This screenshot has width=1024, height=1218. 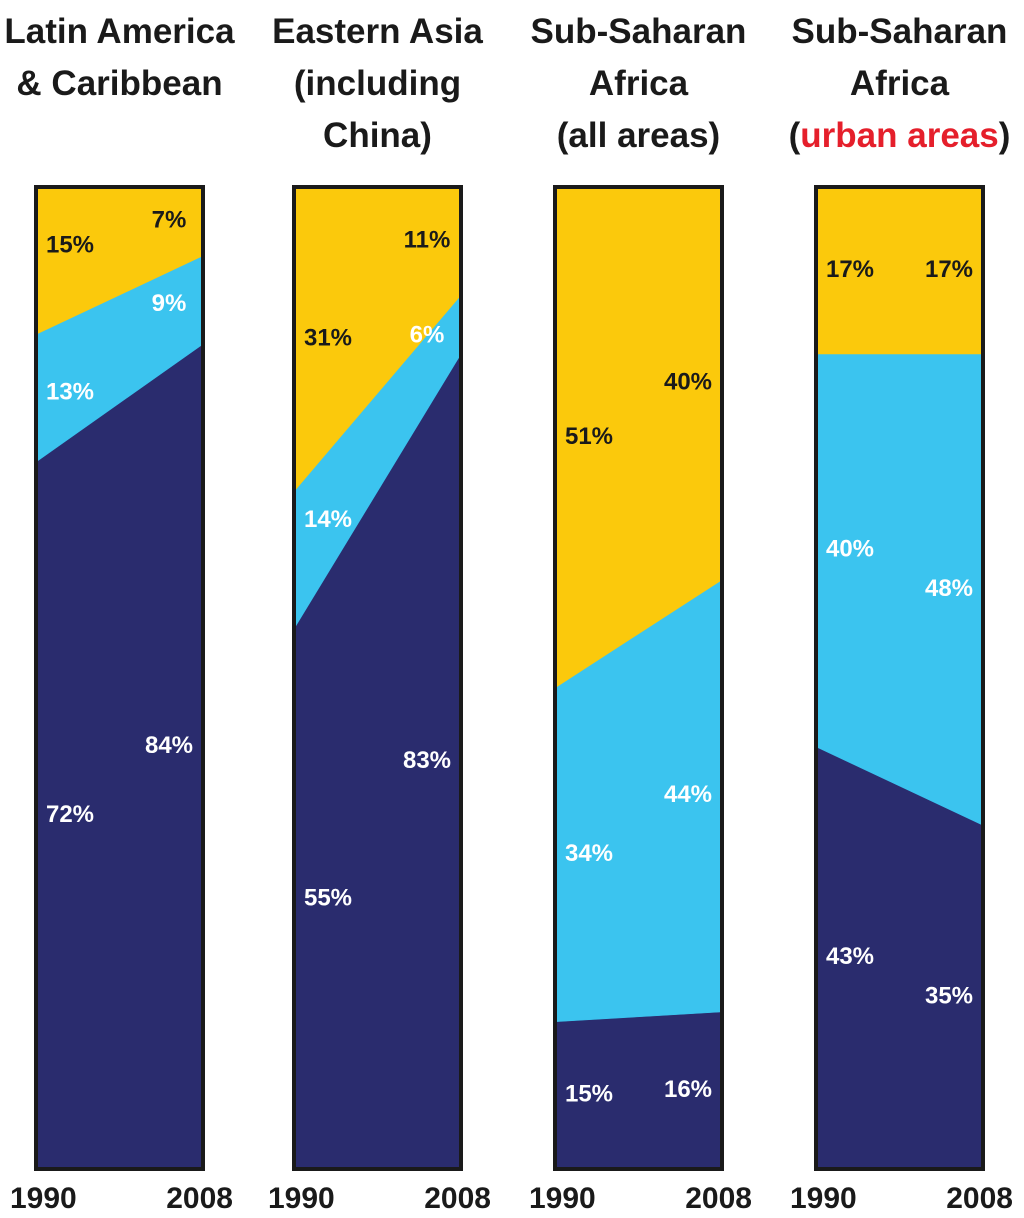 I want to click on panel-title: Eastern Asia (including China), so click(x=378, y=84).